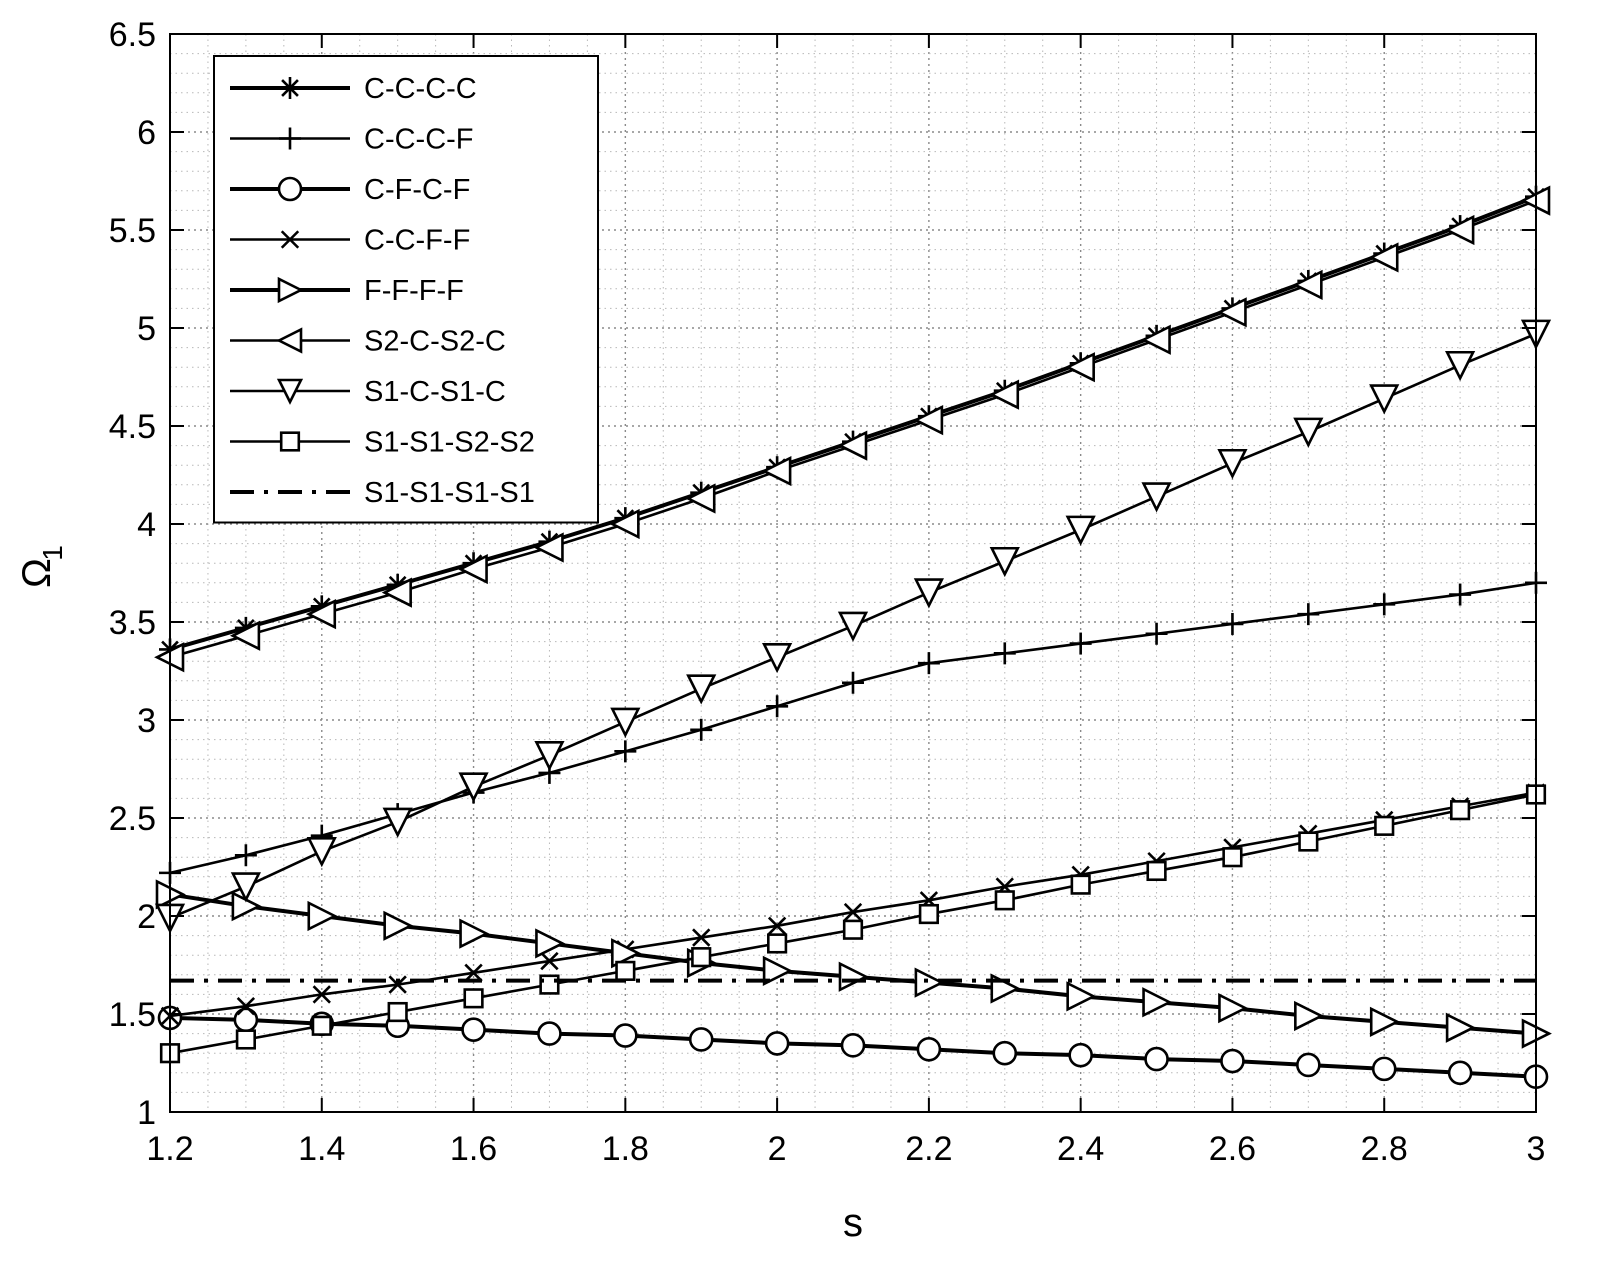 Image resolution: width=1601 pixels, height=1280 pixels. I want to click on y-tick-label: 3, so click(146, 721).